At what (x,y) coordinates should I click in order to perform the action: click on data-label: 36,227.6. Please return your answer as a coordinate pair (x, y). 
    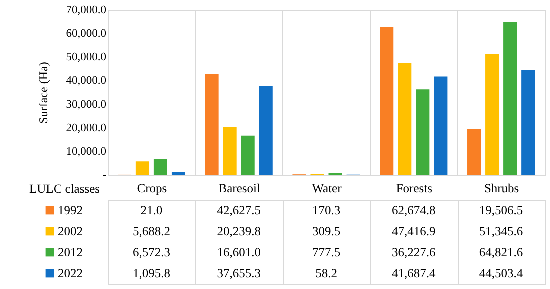
    Looking at the image, I should click on (414, 253).